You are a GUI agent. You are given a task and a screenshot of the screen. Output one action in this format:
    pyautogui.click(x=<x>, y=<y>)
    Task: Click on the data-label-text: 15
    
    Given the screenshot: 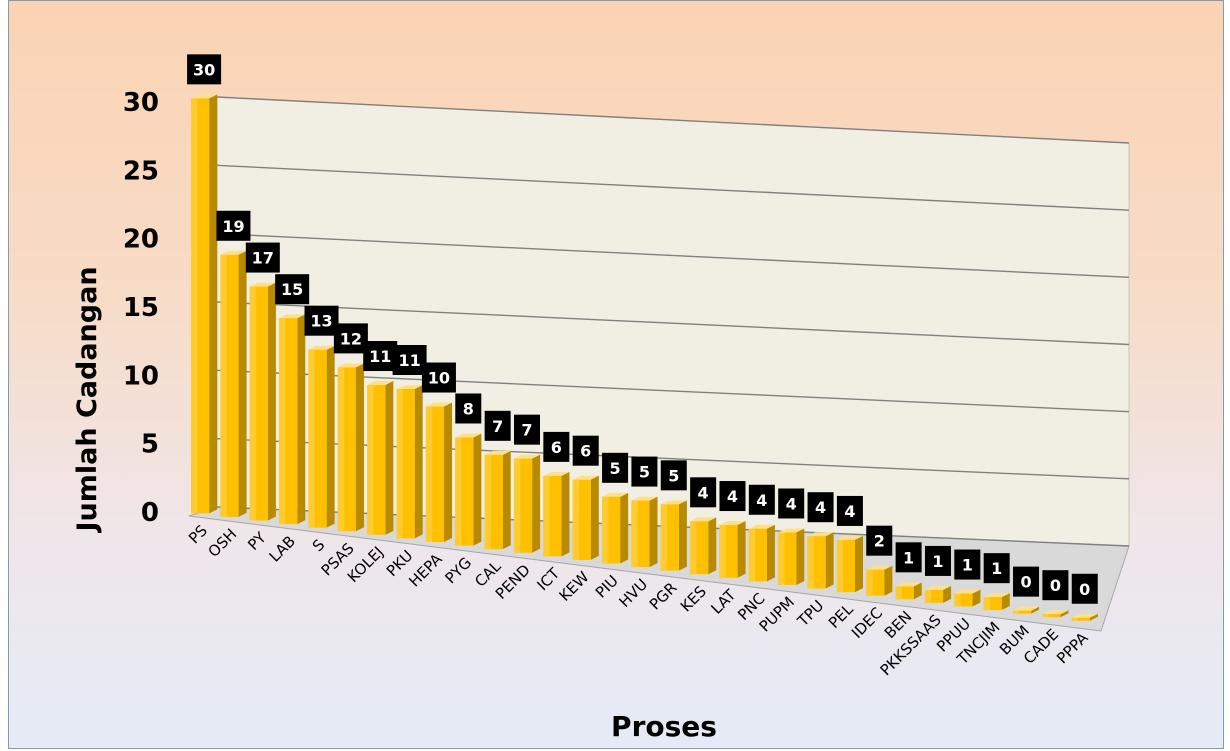 What is the action you would take?
    pyautogui.click(x=292, y=289)
    